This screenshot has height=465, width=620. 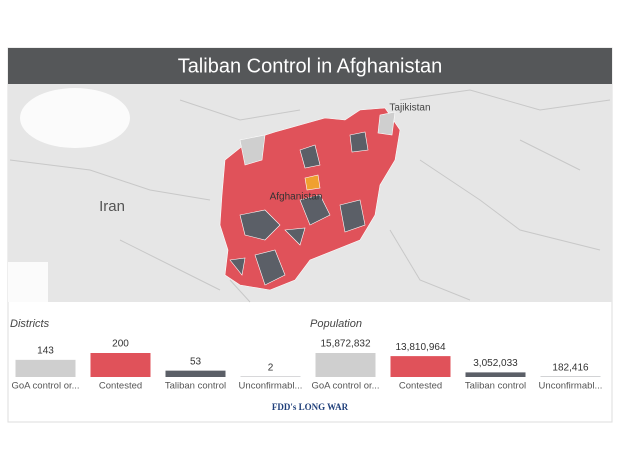 What do you see at coordinates (420, 347) in the screenshot?
I see `value-label: 13,810,964` at bounding box center [420, 347].